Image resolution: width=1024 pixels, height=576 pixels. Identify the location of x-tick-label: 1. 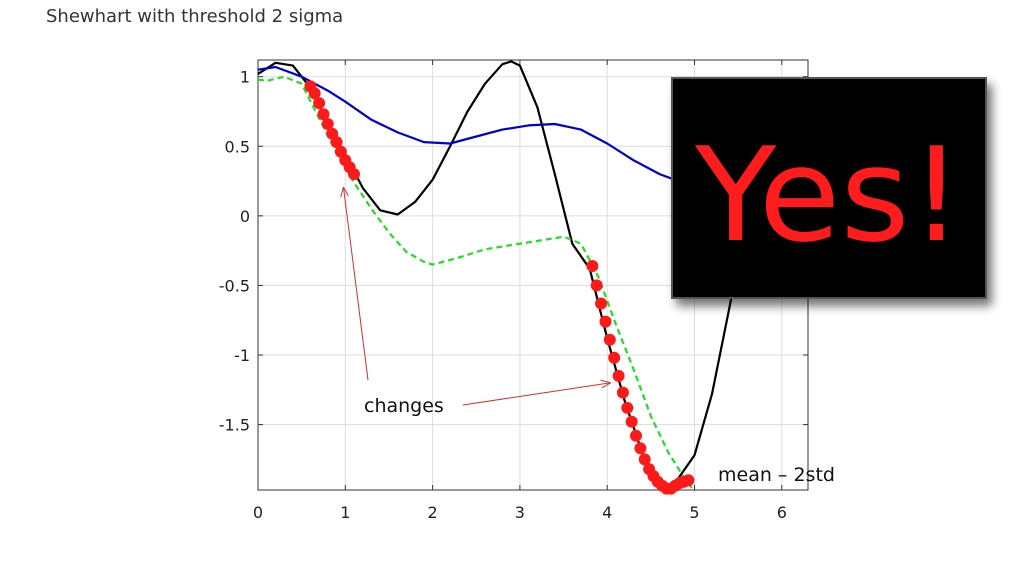
(345, 512).